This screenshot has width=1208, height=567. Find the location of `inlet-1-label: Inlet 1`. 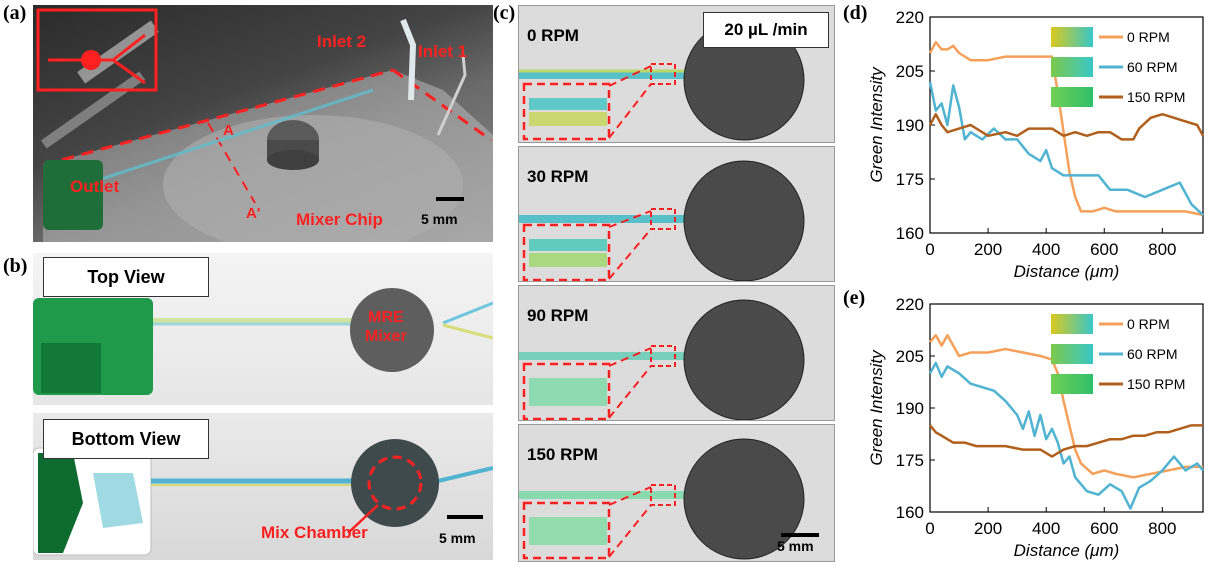

inlet-1-label: Inlet 1 is located at coordinates (443, 51).